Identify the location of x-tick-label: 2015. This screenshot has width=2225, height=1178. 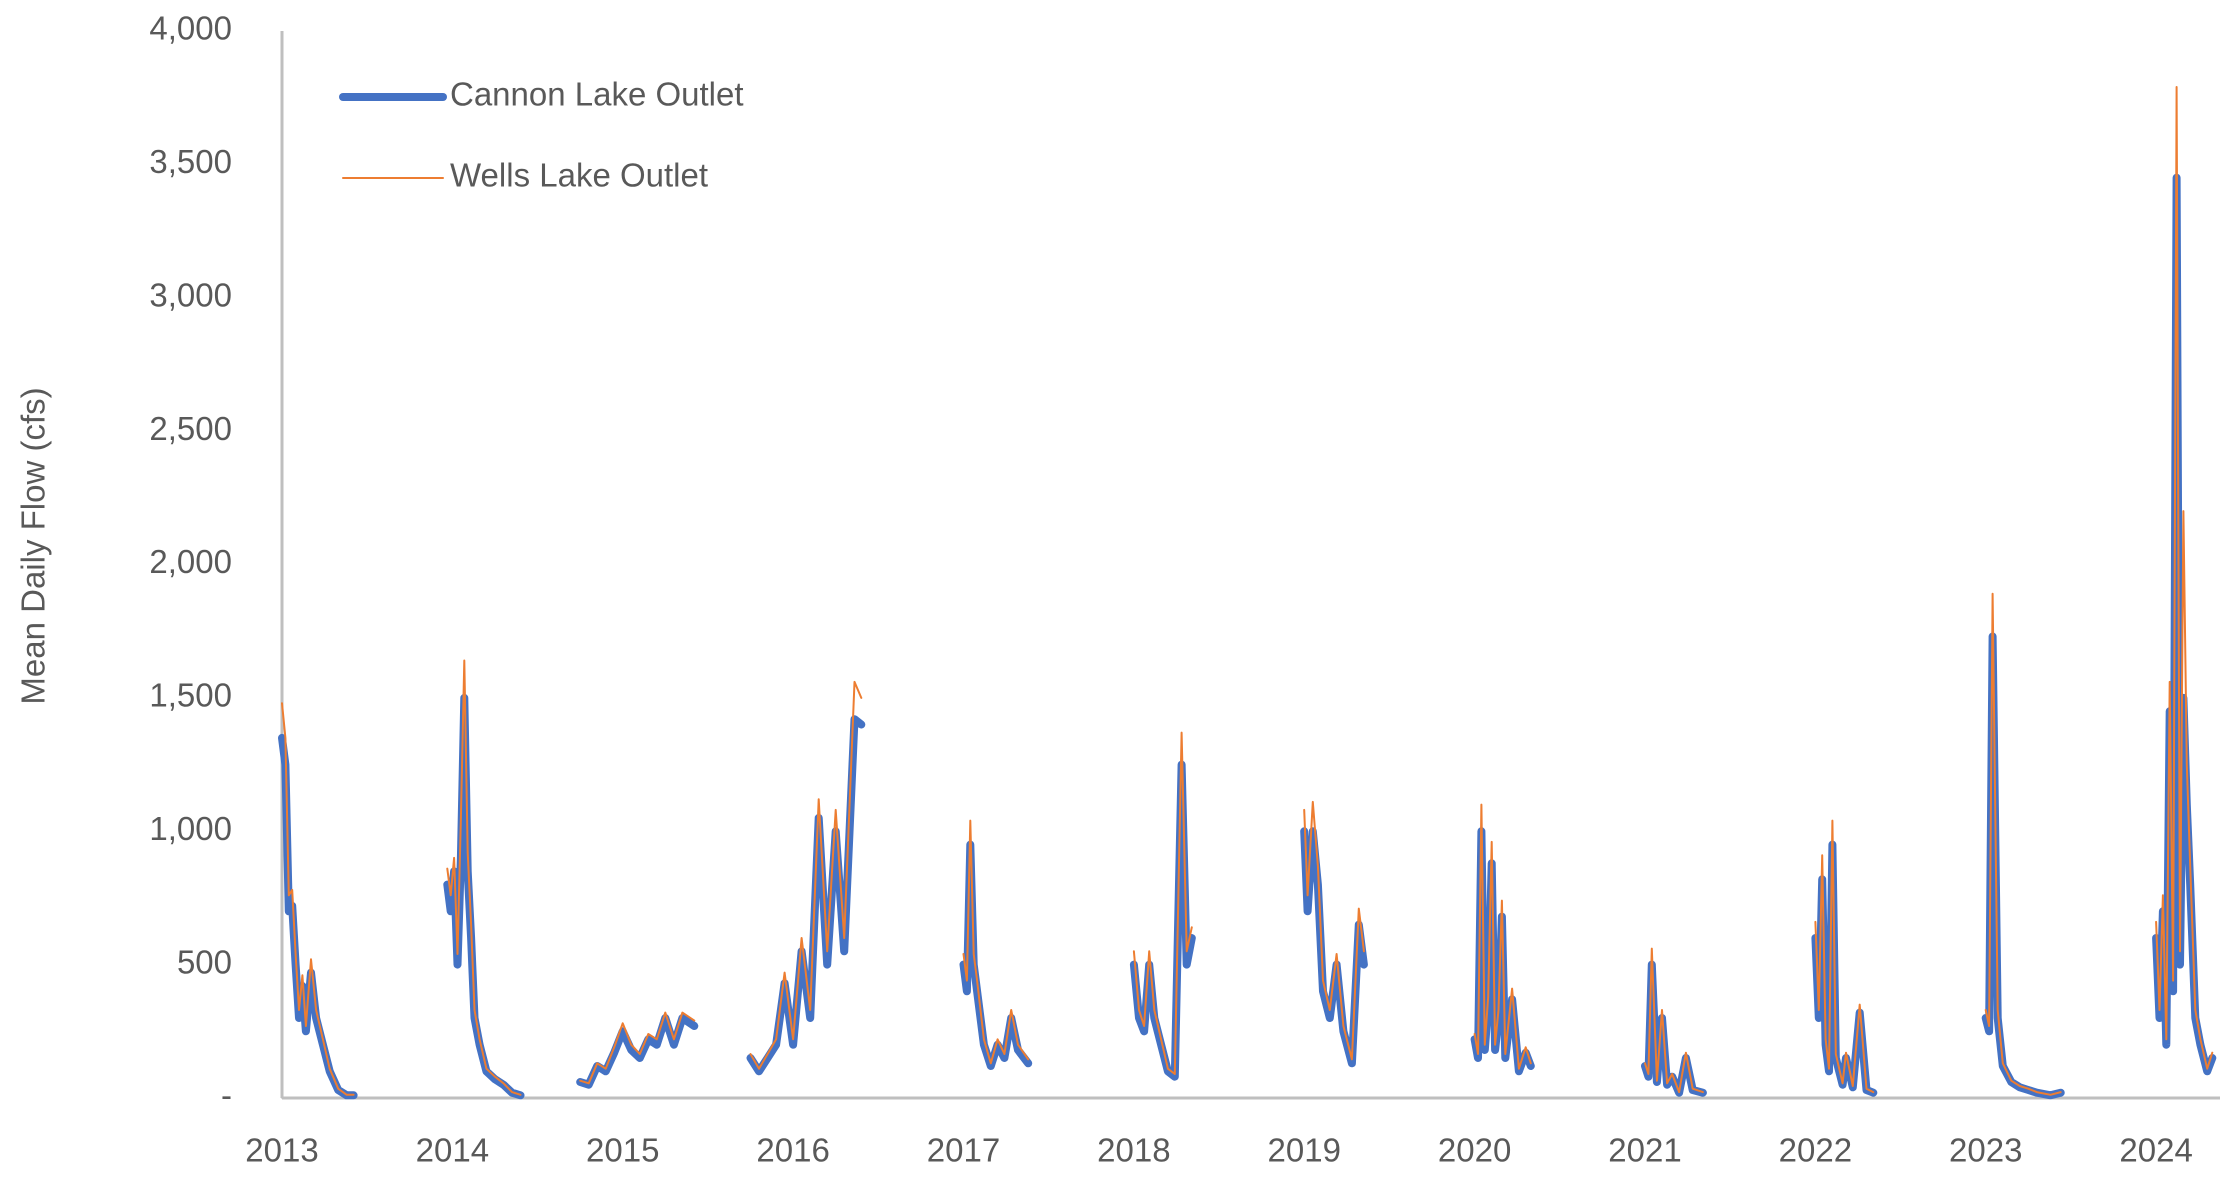
(622, 1150).